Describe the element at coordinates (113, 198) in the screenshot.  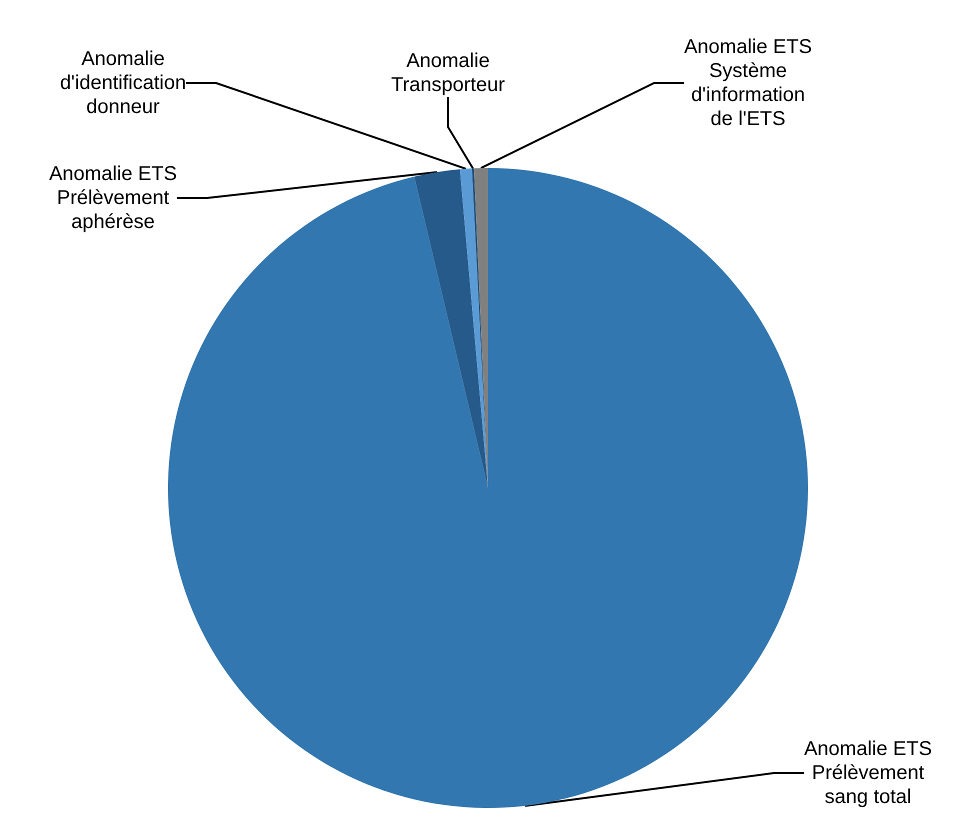
I see `slice-label: Anomalie ETS Prélèvement aphérèse` at that location.